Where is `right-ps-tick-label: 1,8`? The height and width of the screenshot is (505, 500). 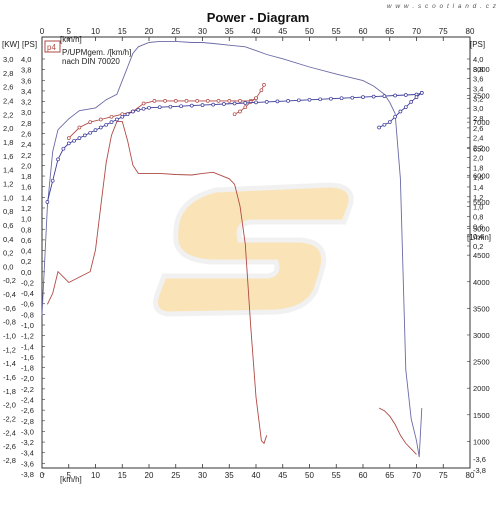
right-ps-tick-label: 1,8 is located at coordinates (478, 167).